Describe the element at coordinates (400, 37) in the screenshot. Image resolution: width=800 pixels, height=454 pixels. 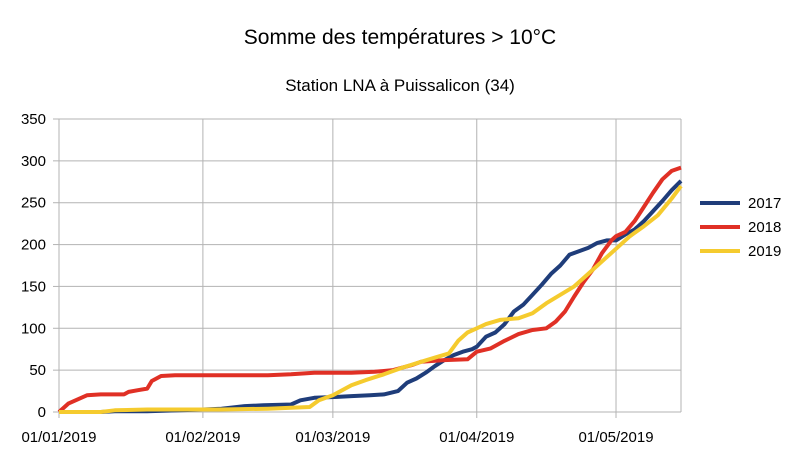
I see `chart-title: Somme des températures > 10°C` at that location.